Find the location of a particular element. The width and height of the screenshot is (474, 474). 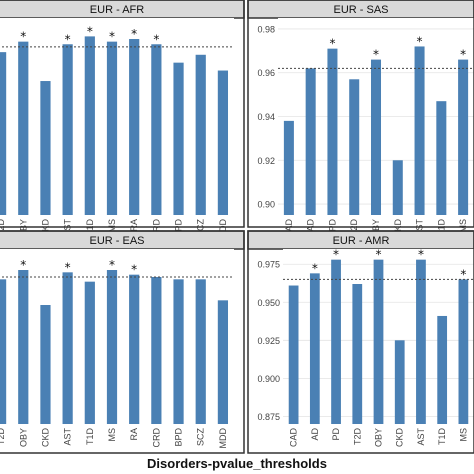

y-tick-label: 0.98 is located at coordinates (266, 29).